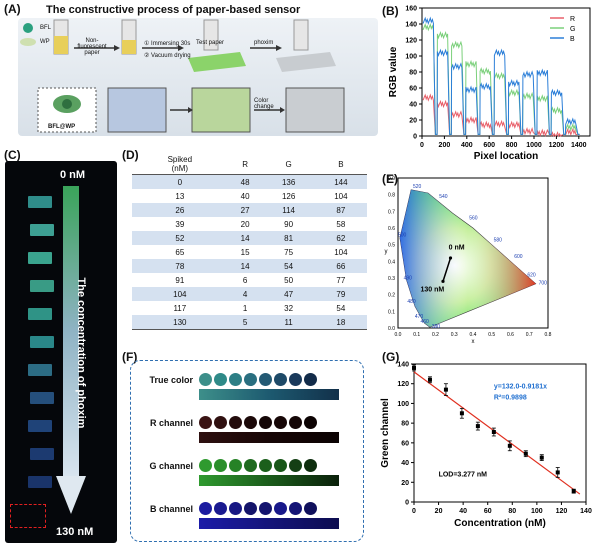  Describe the element at coordinates (501, 75) in the screenshot. I see `series-line-B` at that location.